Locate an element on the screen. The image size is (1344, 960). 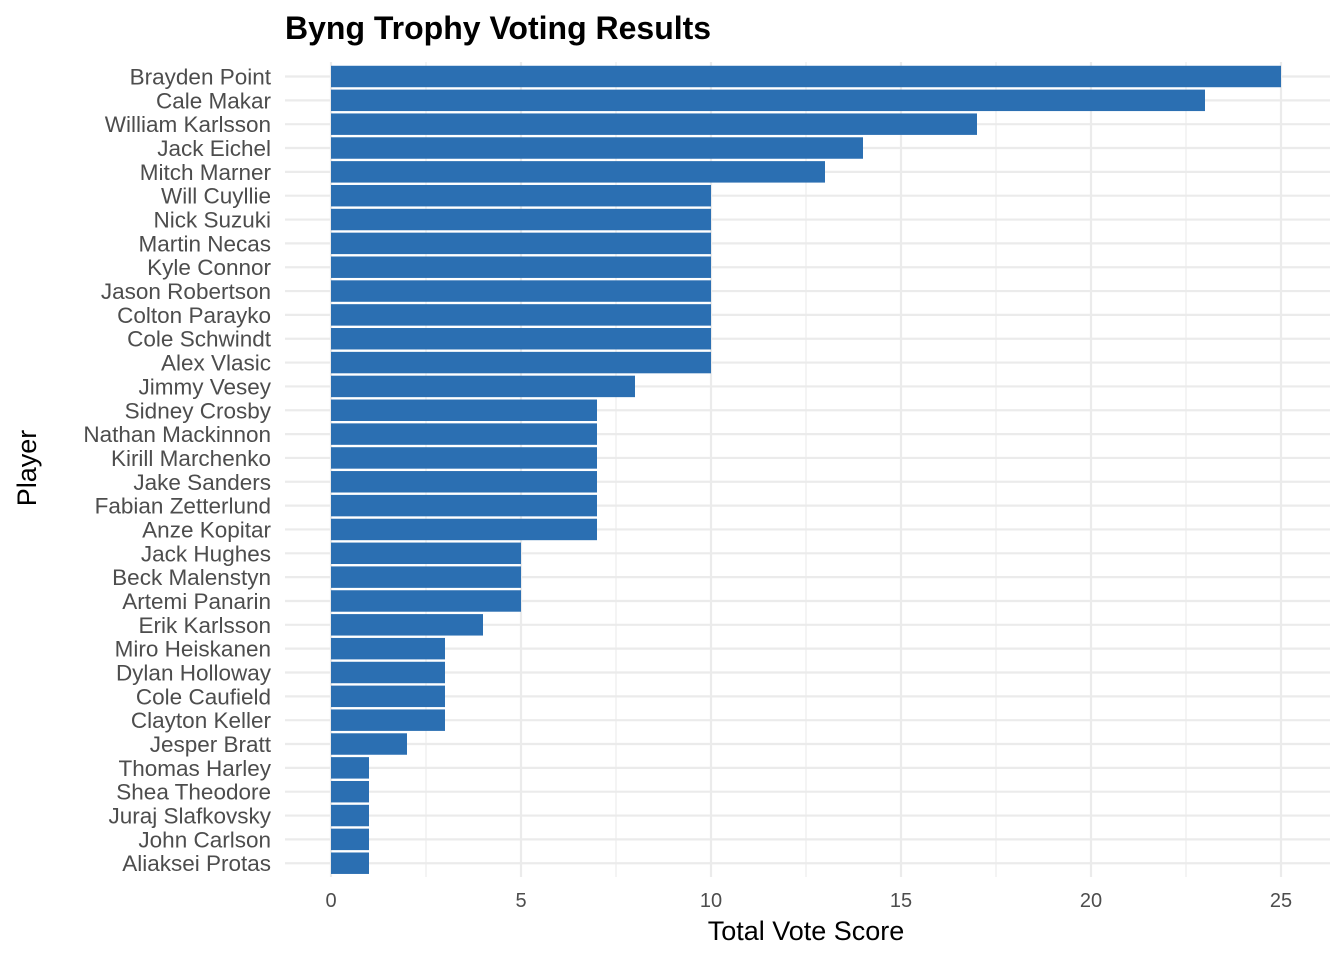
y-tick-label: Will Cuyllie is located at coordinates (216, 196).